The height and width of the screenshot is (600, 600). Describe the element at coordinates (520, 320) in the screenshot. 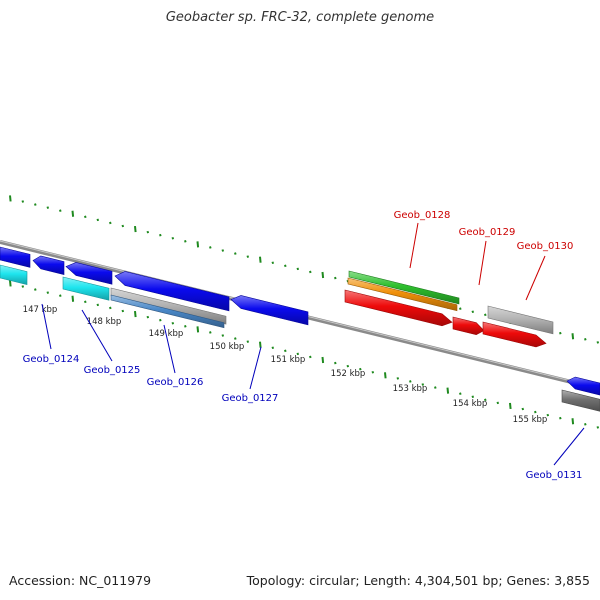

I see `gene-geob-0130-gray` at that location.